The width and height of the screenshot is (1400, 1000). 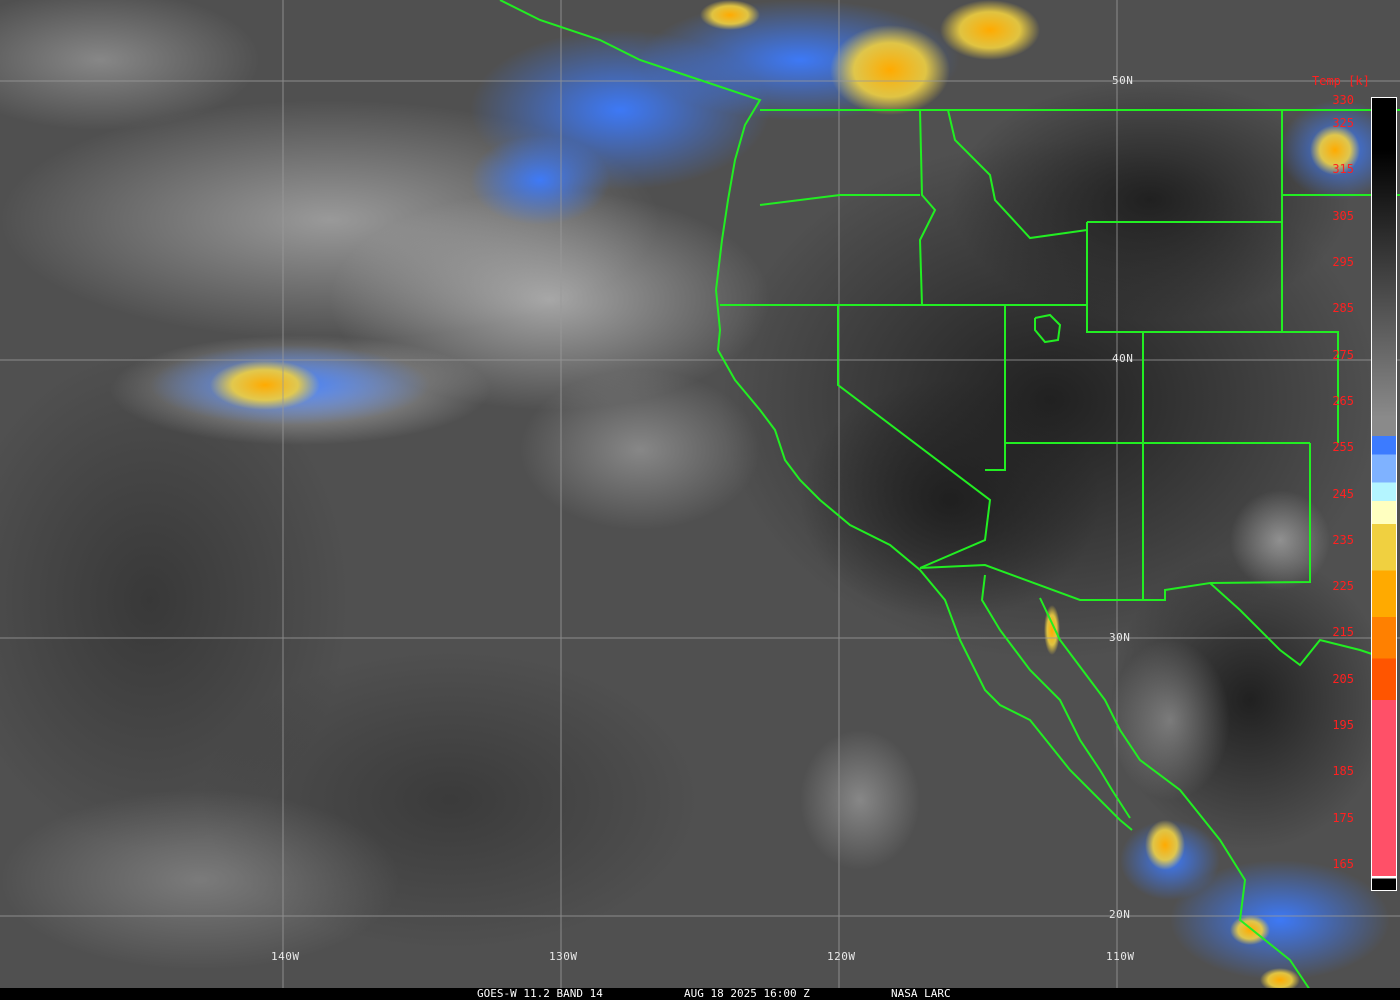 What do you see at coordinates (1341, 81) in the screenshot?
I see `colorbar-title: Temp [k]` at bounding box center [1341, 81].